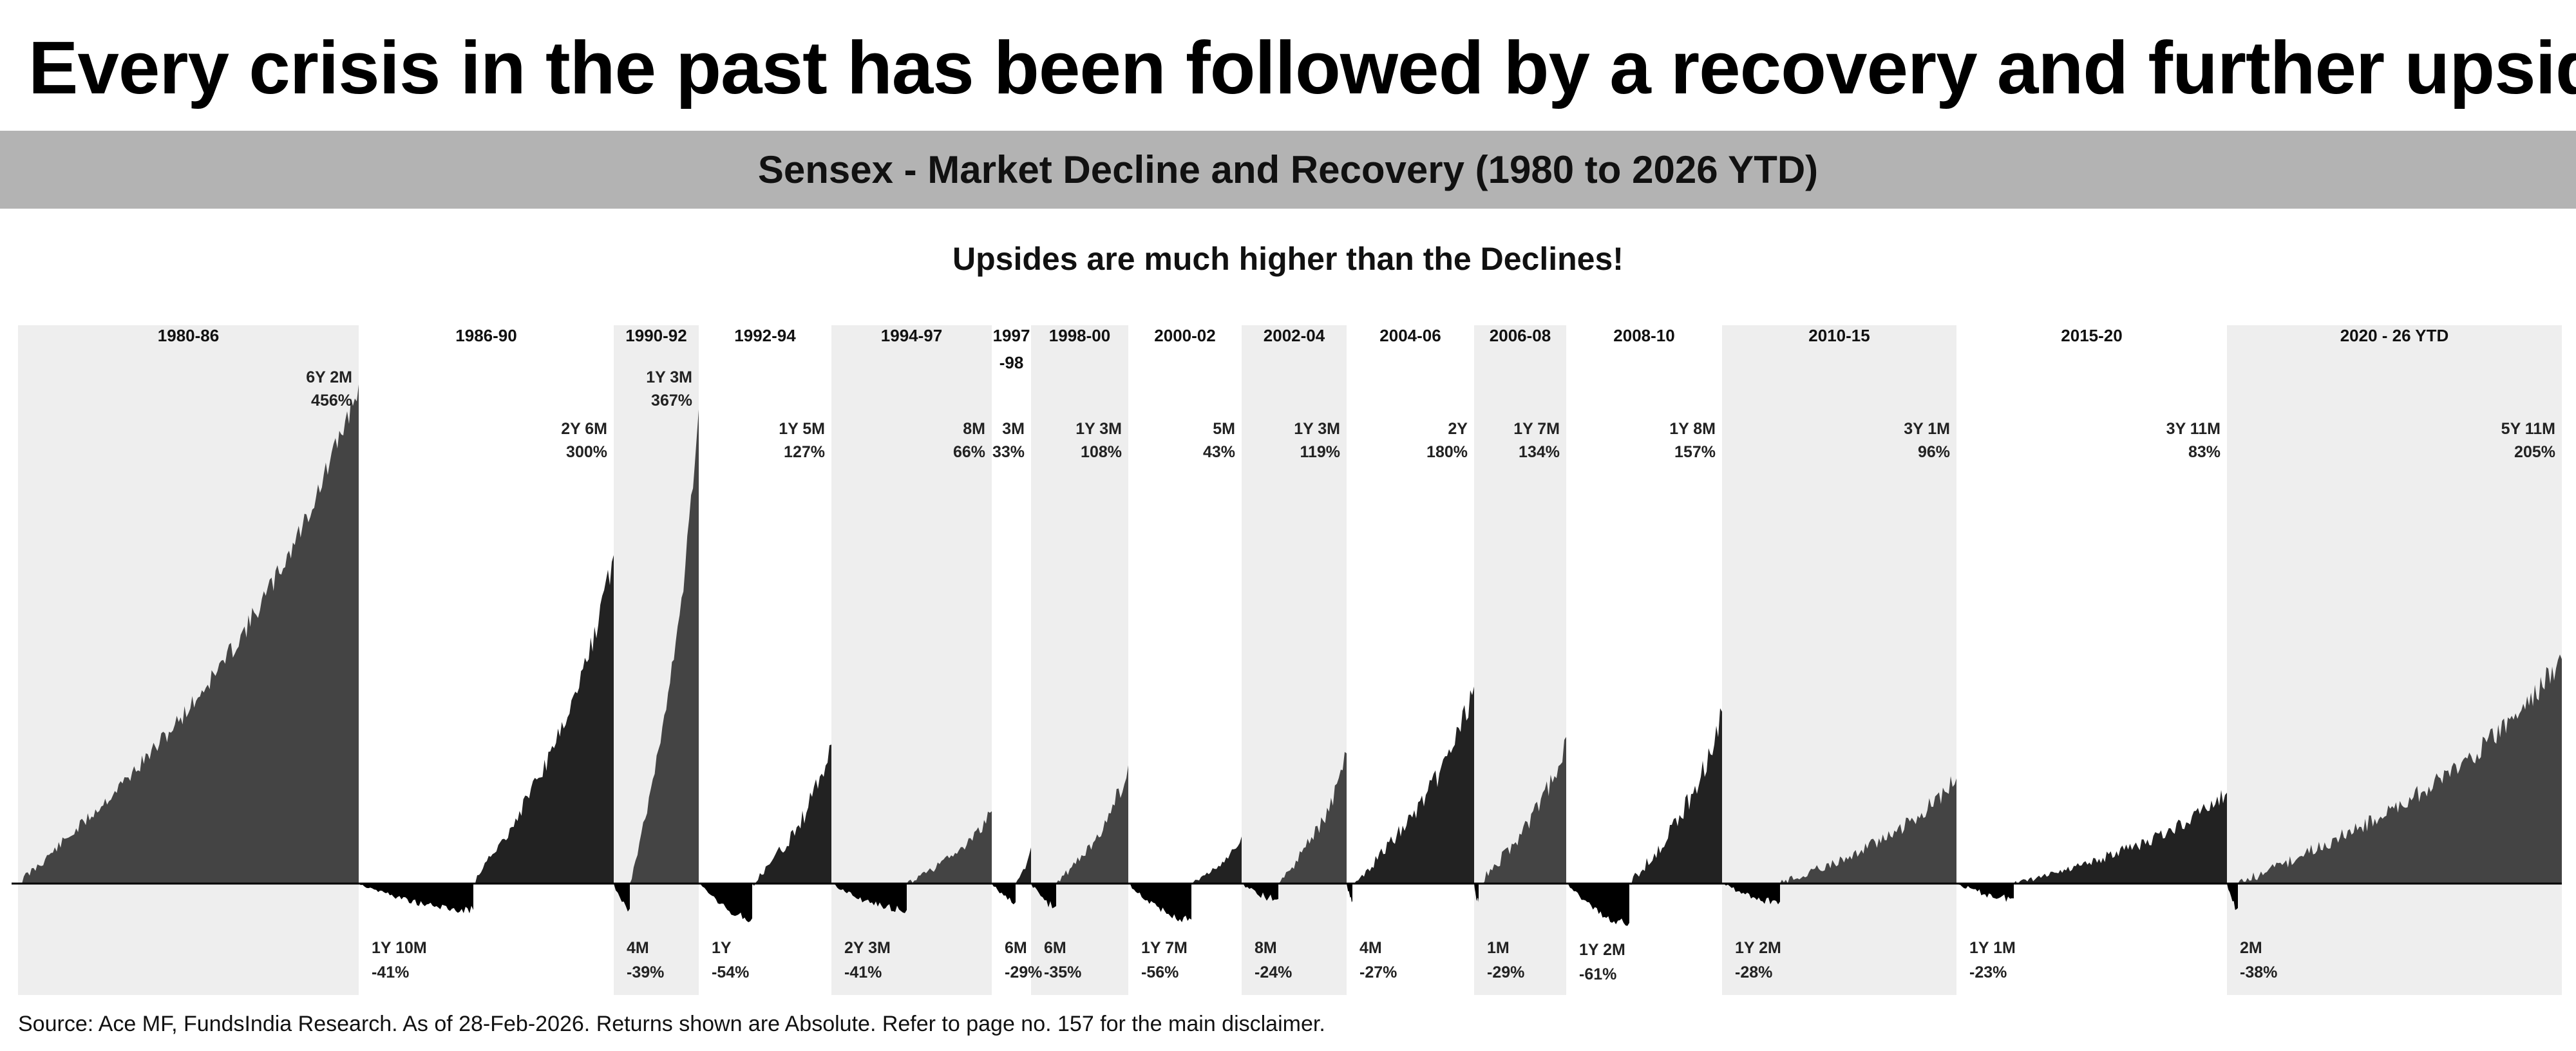 This screenshot has height=1051, width=2576. I want to click on chart-title-band, so click(1288, 170).